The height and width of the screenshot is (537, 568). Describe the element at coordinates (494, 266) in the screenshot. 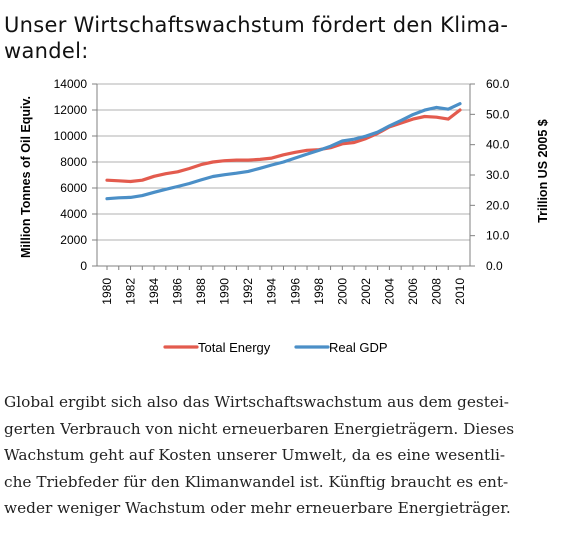

I see `right-tick-label: 0.0` at that location.